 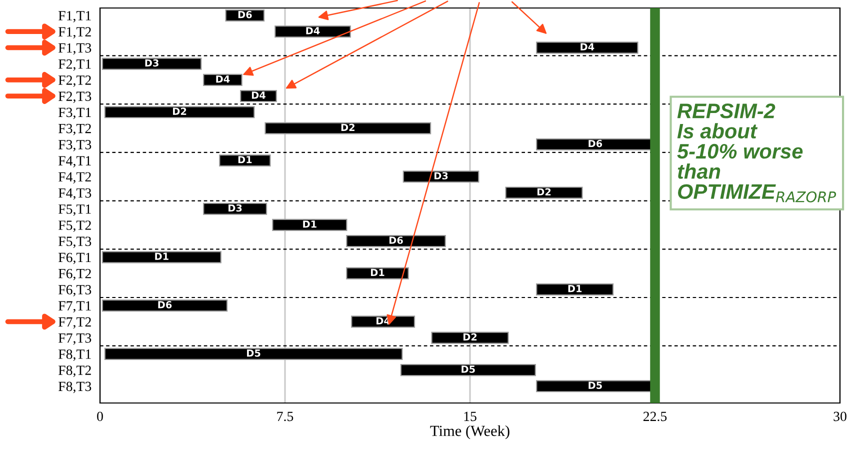 What do you see at coordinates (75, 242) in the screenshot?
I see `y-tick-label: F5,T3` at bounding box center [75, 242].